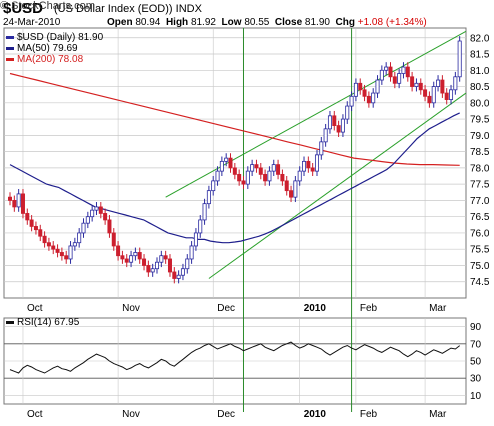 Image resolution: width=494 pixels, height=426 pixels. What do you see at coordinates (257, 22) in the screenshot?
I see `low-value: 80.55` at bounding box center [257, 22].